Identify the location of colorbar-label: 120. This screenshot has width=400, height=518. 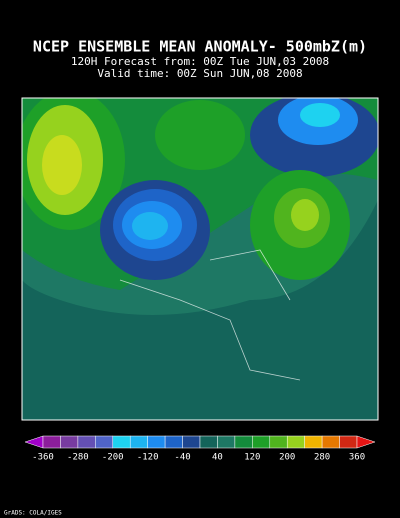
(252, 458).